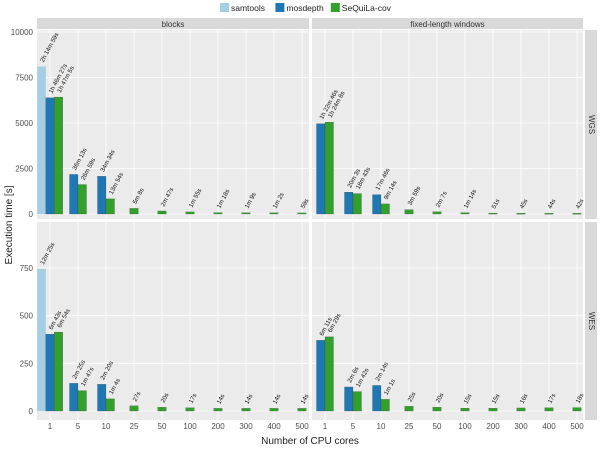 The height and width of the screenshot is (450, 600). Describe the element at coordinates (465, 426) in the screenshot. I see `x-tick-label: 100` at that location.